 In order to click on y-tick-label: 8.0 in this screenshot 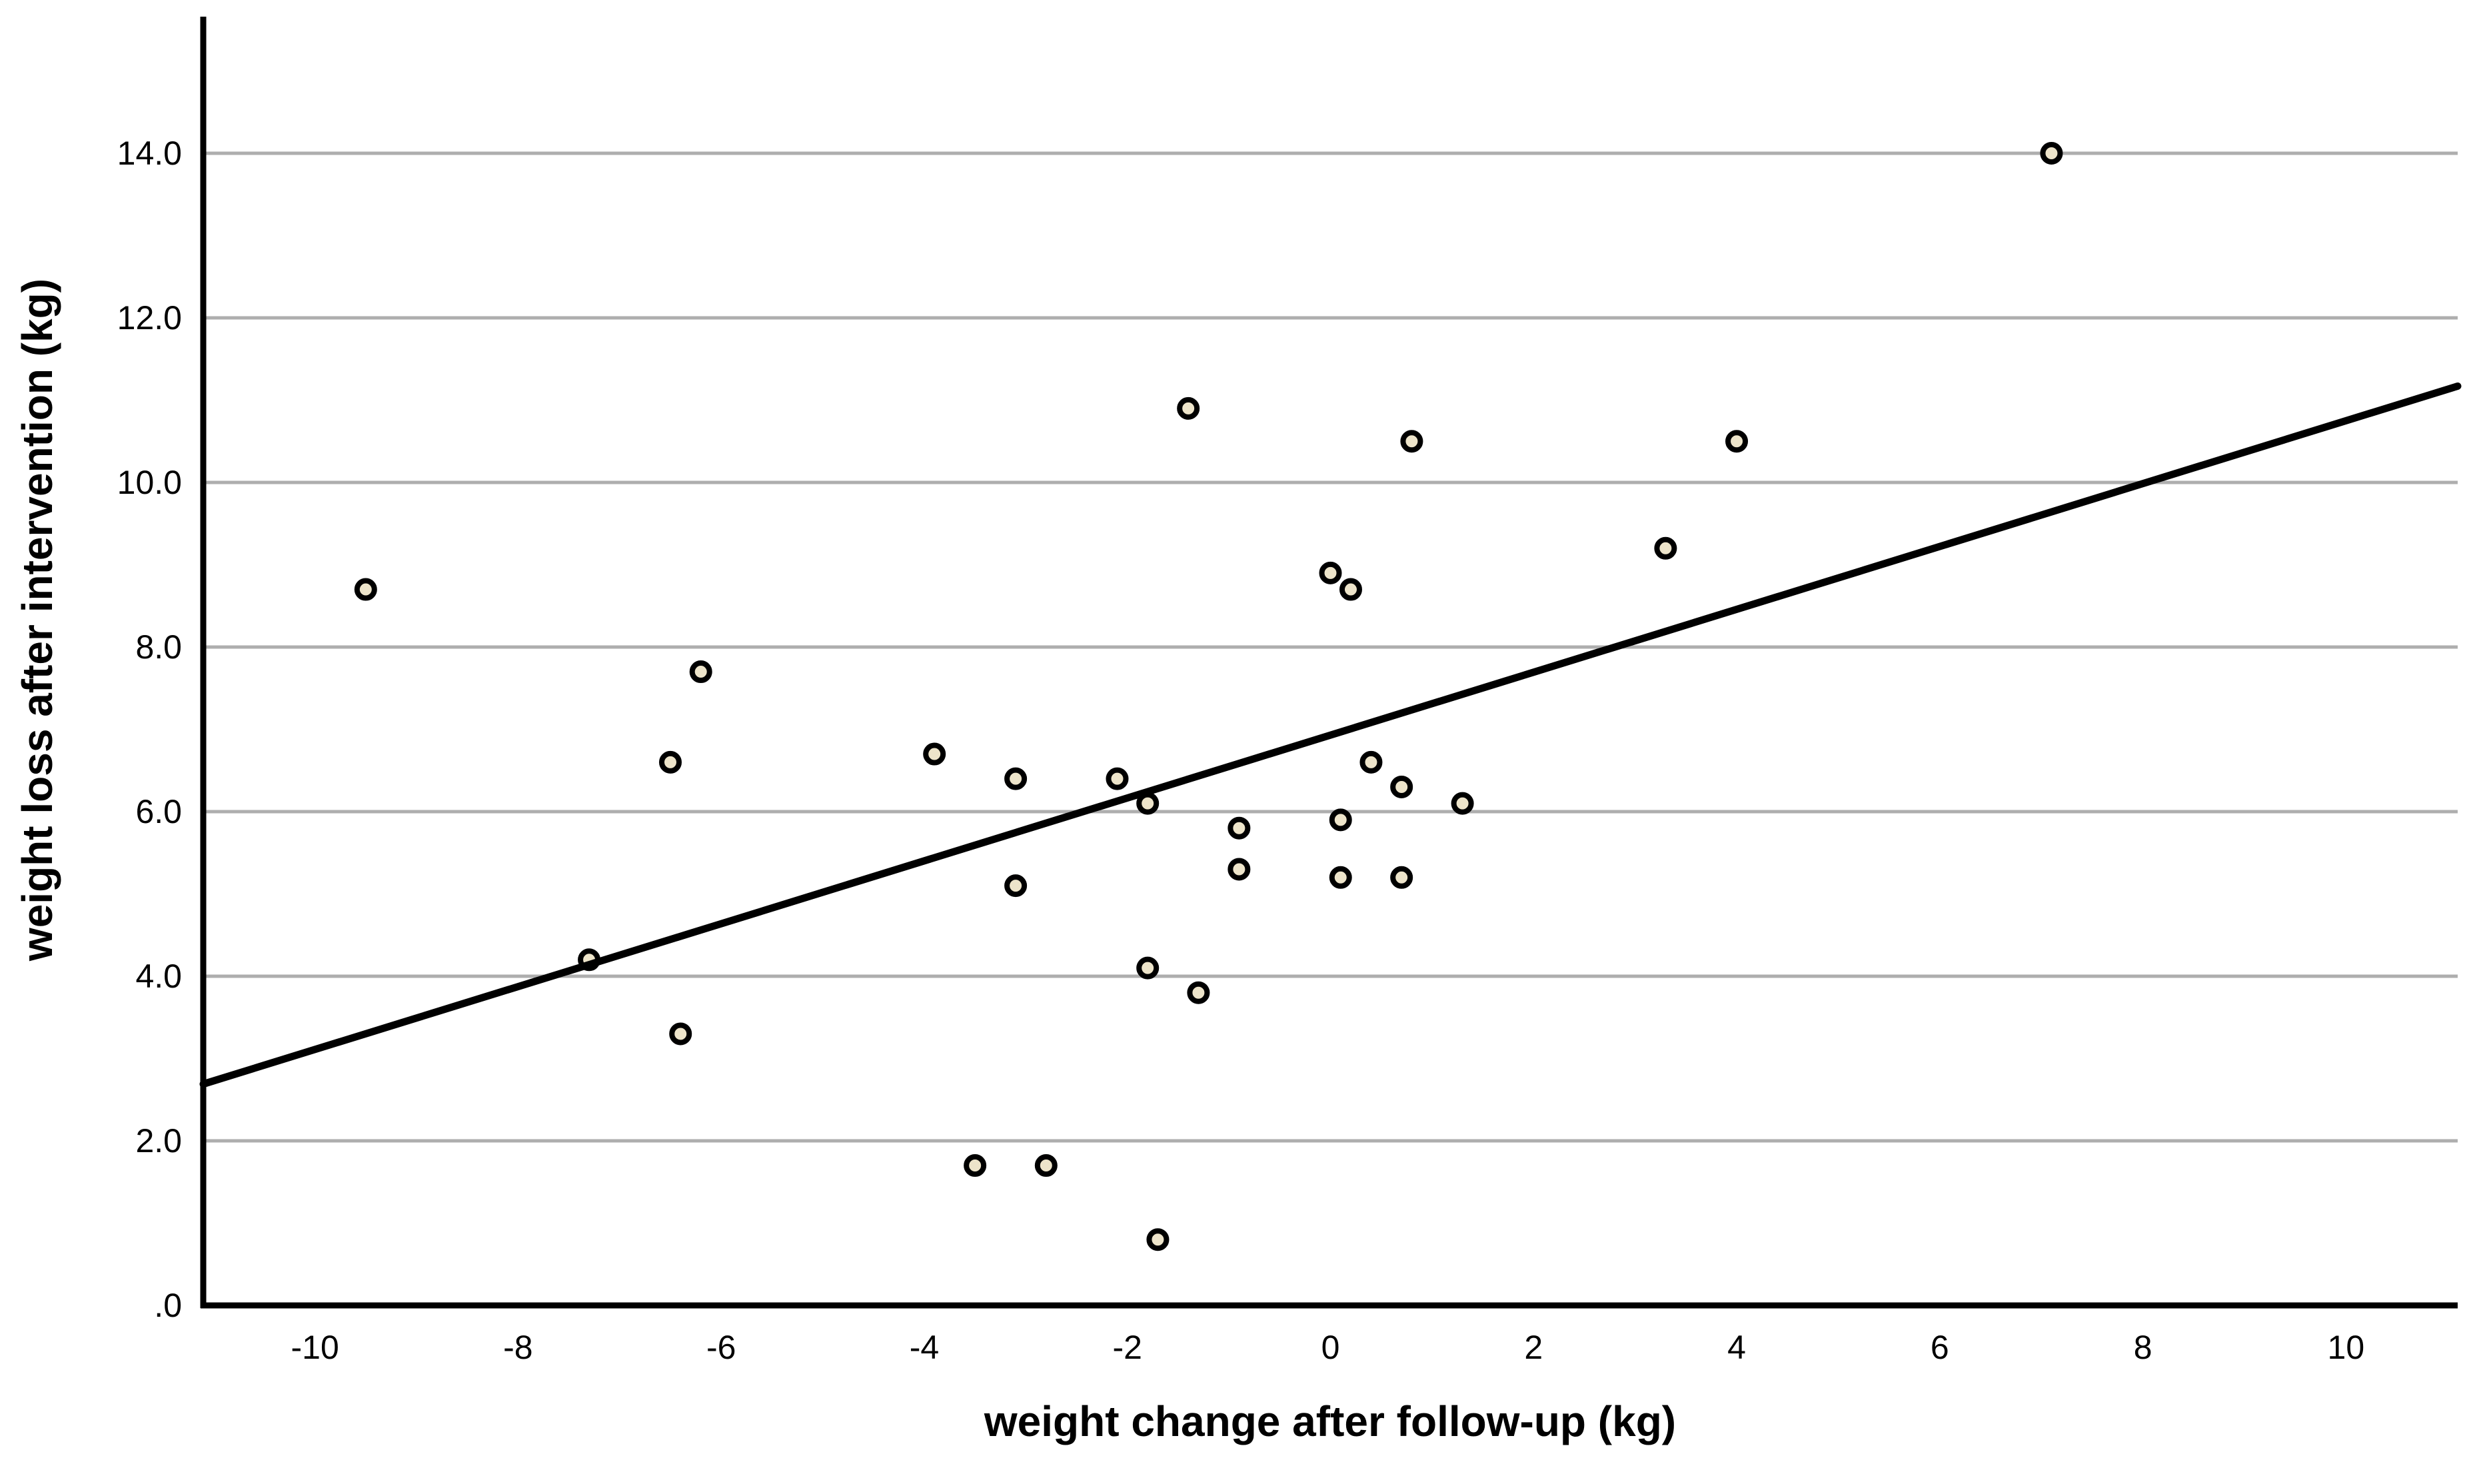, I will do `click(158, 647)`.